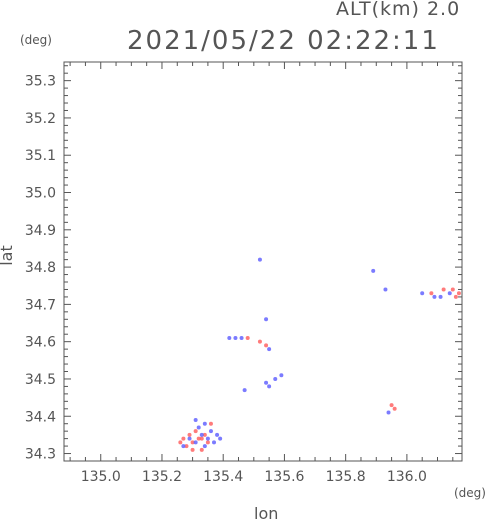 The height and width of the screenshot is (523, 491). Describe the element at coordinates (470, 493) in the screenshot. I see `x-axis-unit: (deg)` at that location.